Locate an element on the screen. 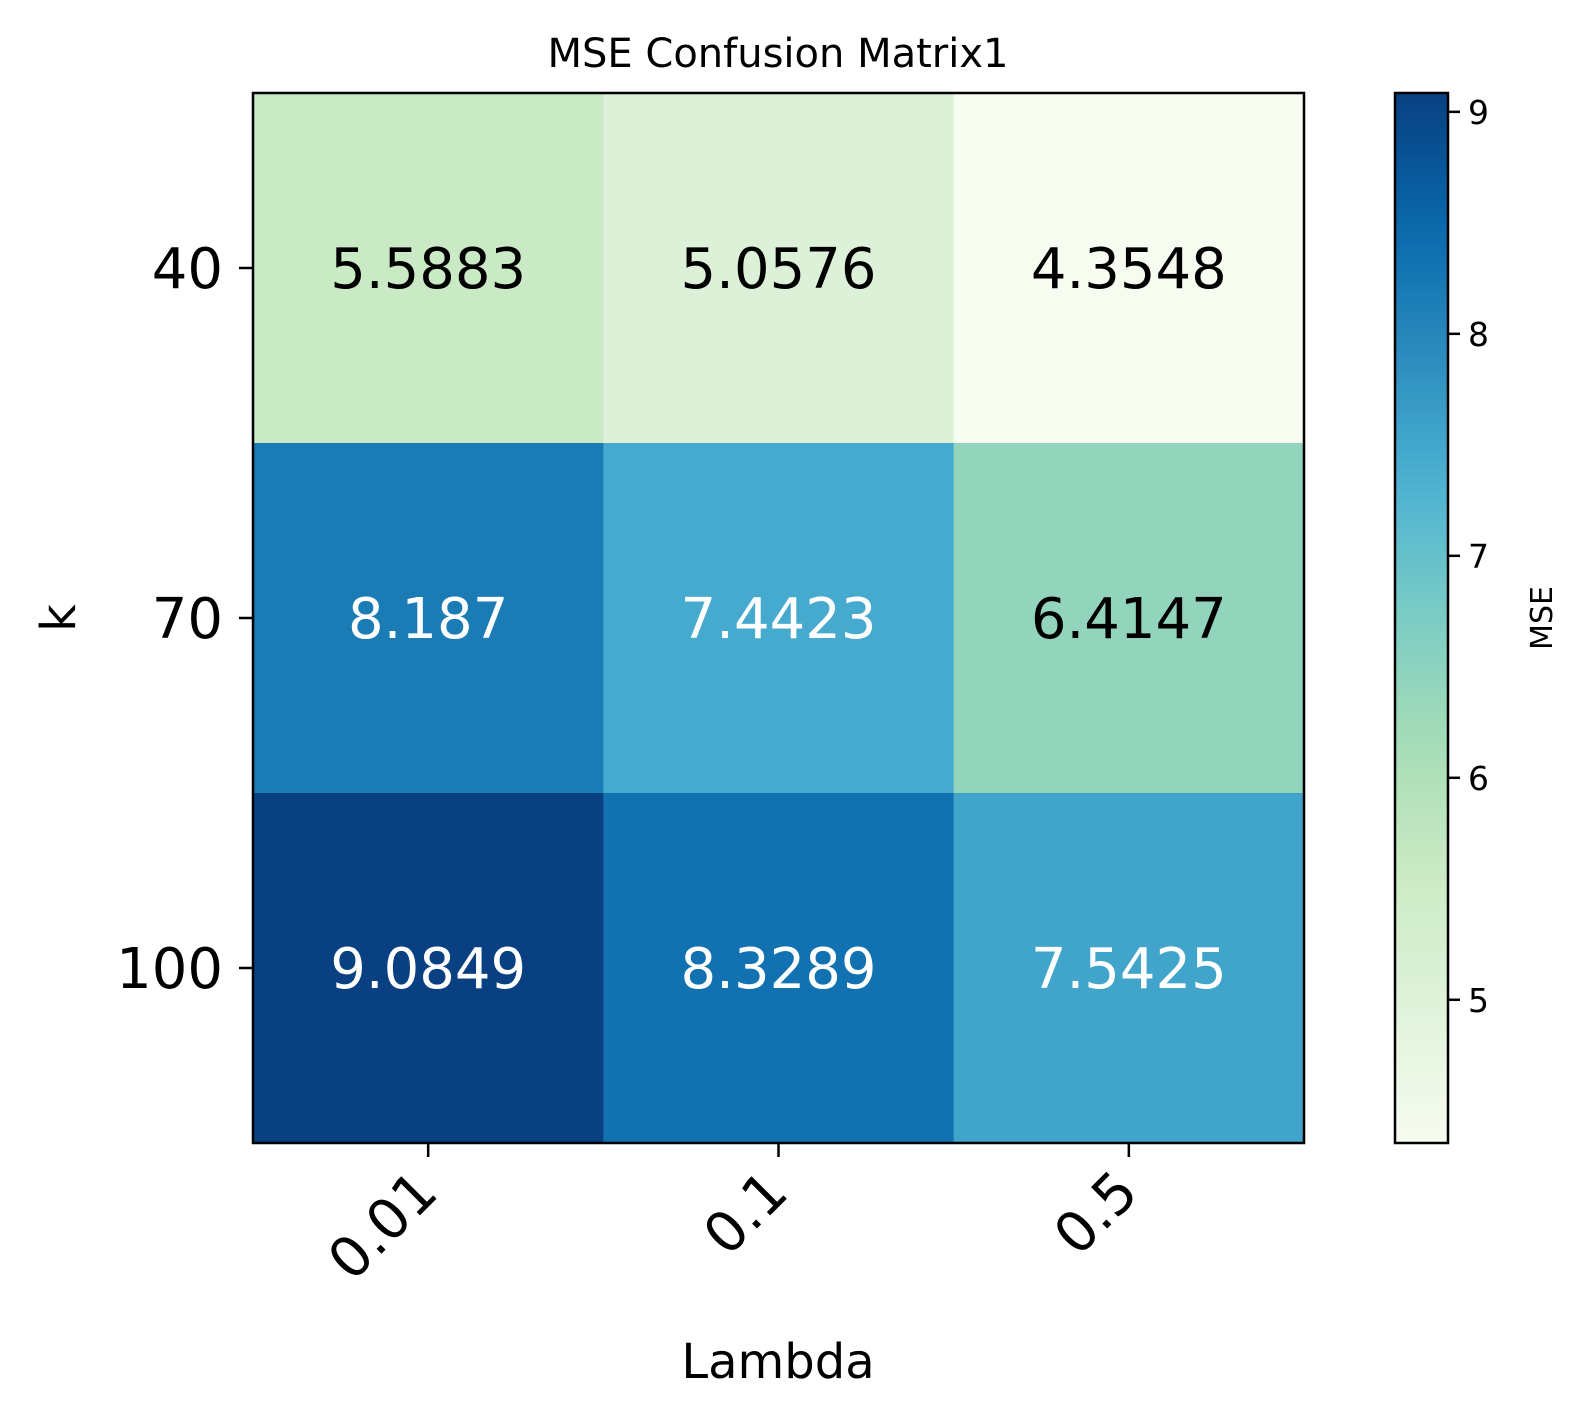 This screenshot has height=1412, width=1581. cell-value-label: 8.3289 is located at coordinates (779, 969).